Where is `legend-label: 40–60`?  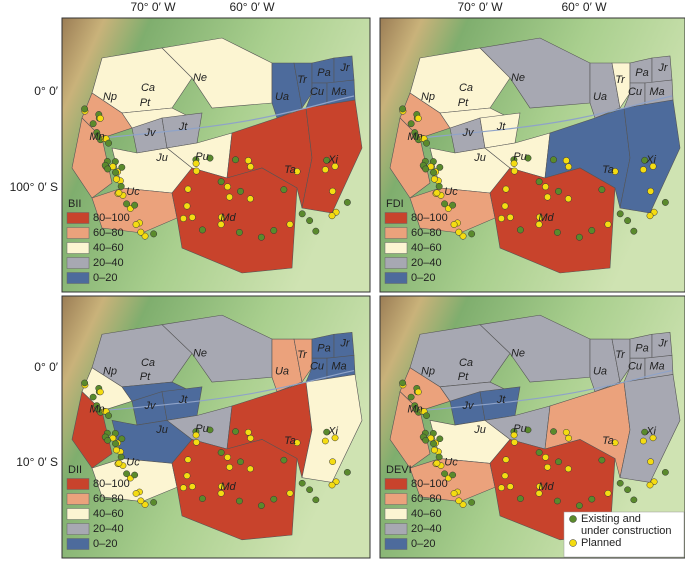
legend-label: 40–60 is located at coordinates (426, 248).